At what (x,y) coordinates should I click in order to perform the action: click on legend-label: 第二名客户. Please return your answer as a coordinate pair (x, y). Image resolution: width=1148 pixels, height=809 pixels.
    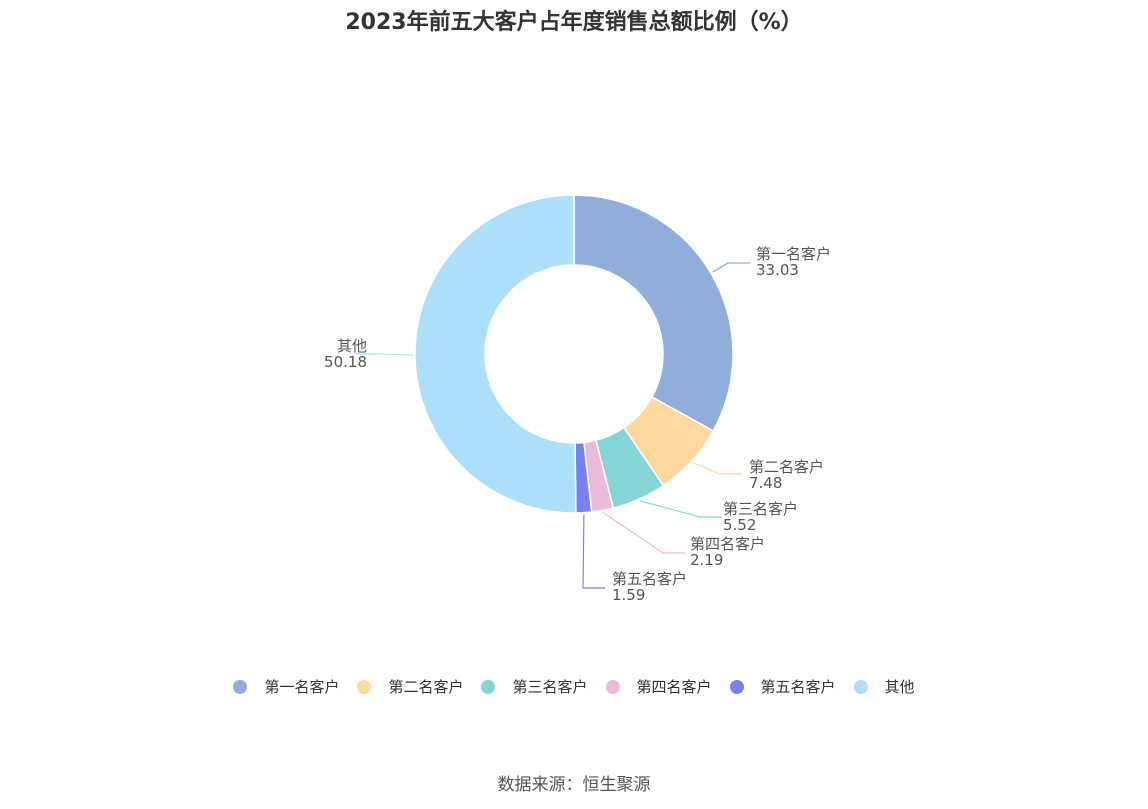
    Looking at the image, I should click on (426, 687).